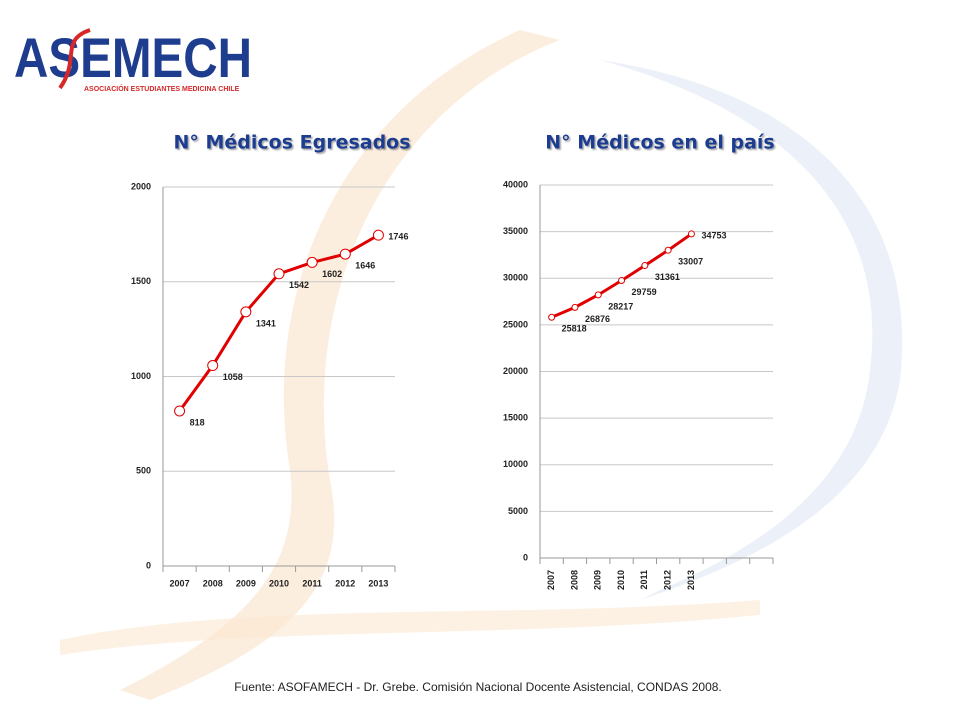 The image size is (960, 720). Describe the element at coordinates (398, 237) in the screenshot. I see `data-label: 1746` at that location.